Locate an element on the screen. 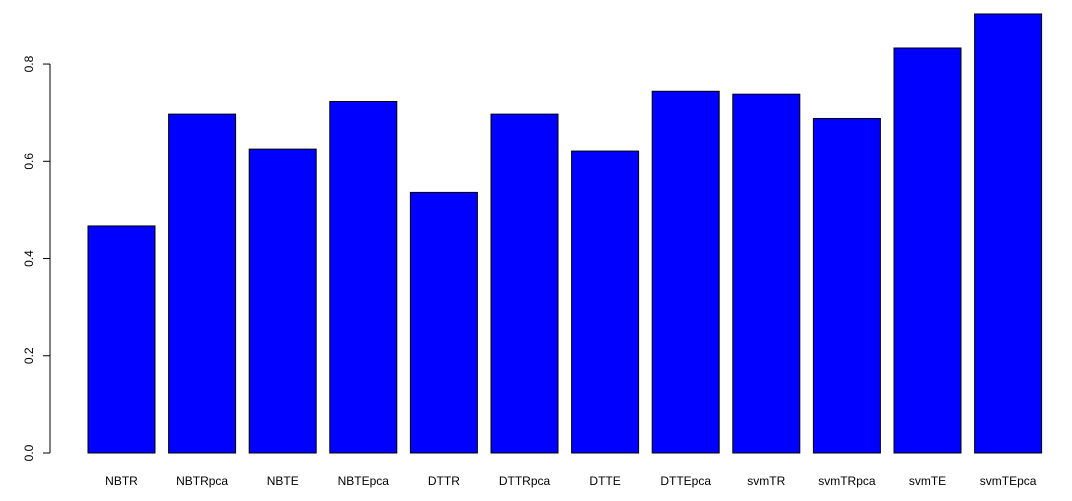 The height and width of the screenshot is (501, 1072). y-axis: 0.0 0.2 0.4 0.6 0.8 is located at coordinates (36, 258).